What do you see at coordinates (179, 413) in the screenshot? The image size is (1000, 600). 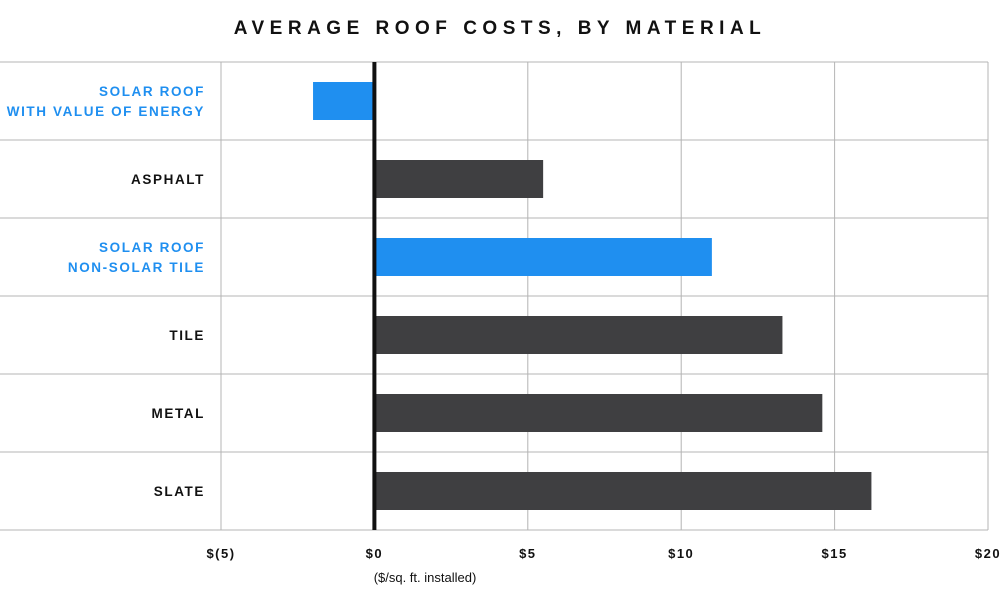 I see `category-label: METAL` at bounding box center [179, 413].